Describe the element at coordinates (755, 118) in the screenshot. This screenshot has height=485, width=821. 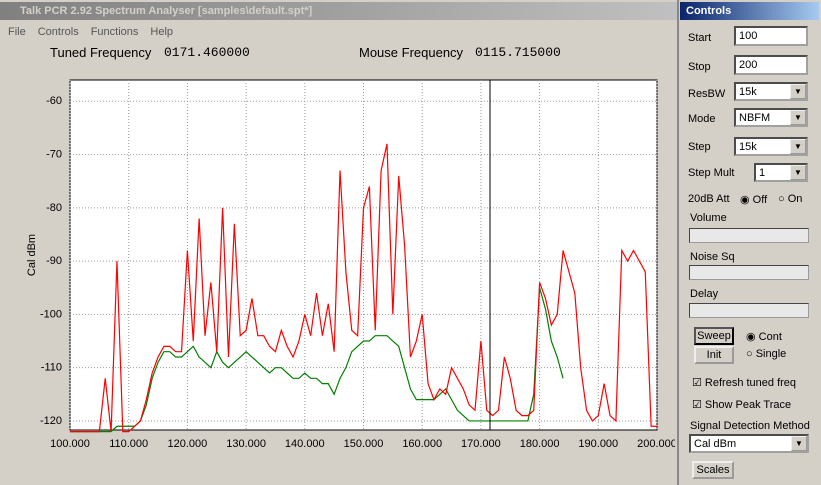
I see `value: NBFM` at that location.